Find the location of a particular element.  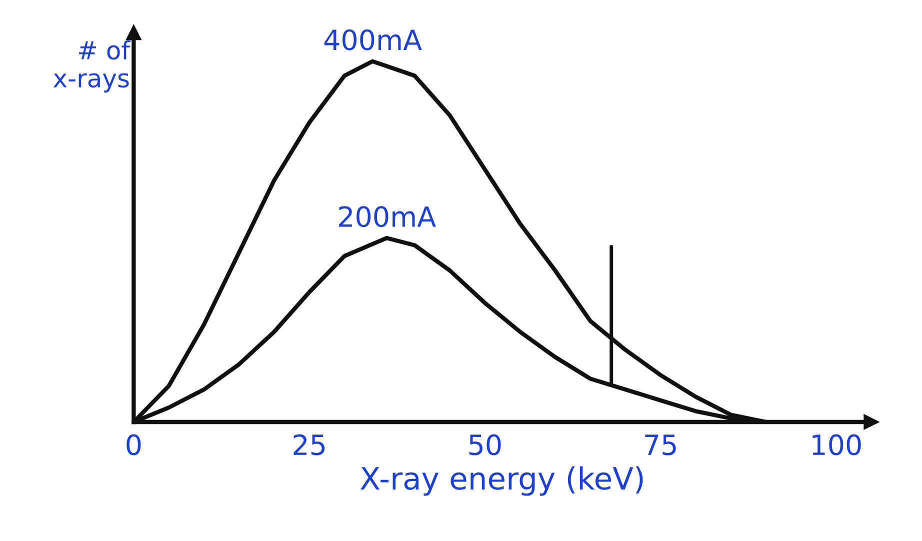

series-label: 200mA is located at coordinates (387, 217).